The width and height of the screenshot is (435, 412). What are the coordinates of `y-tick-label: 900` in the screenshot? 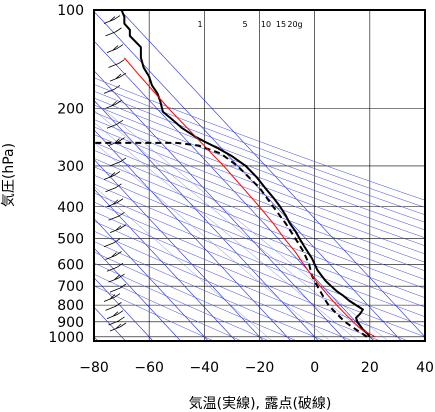 It's located at (70, 323).